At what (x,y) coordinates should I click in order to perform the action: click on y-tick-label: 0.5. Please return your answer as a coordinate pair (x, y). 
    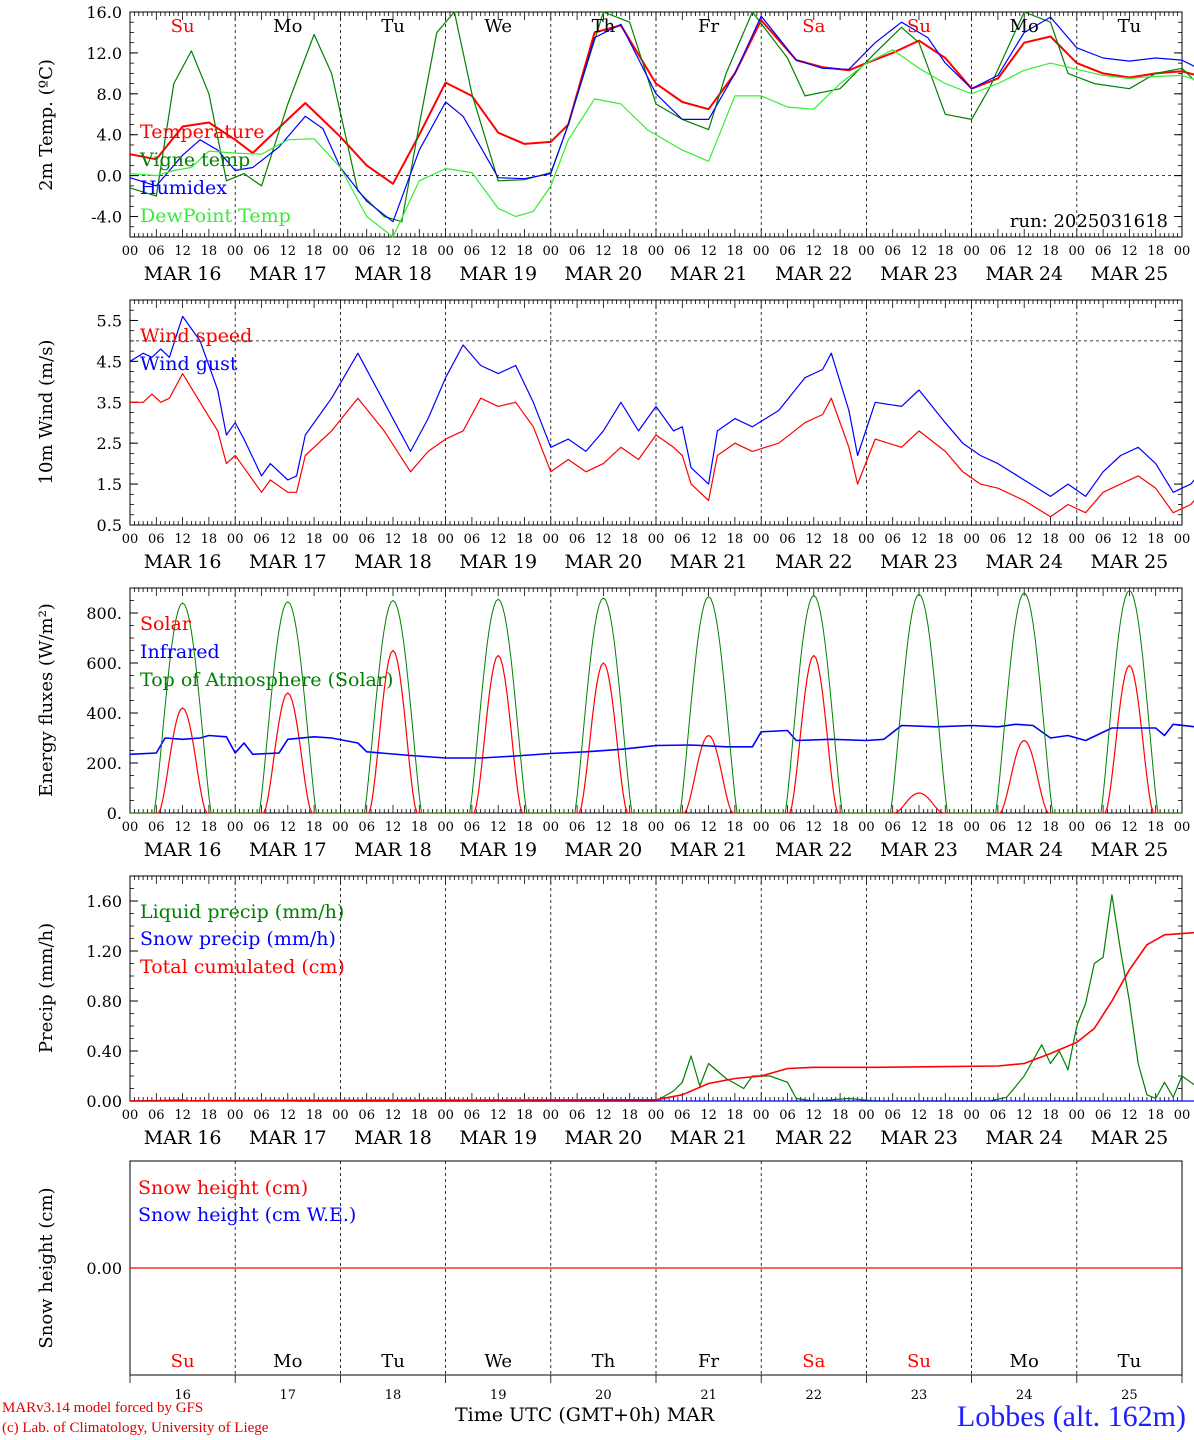
    Looking at the image, I should click on (109, 525).